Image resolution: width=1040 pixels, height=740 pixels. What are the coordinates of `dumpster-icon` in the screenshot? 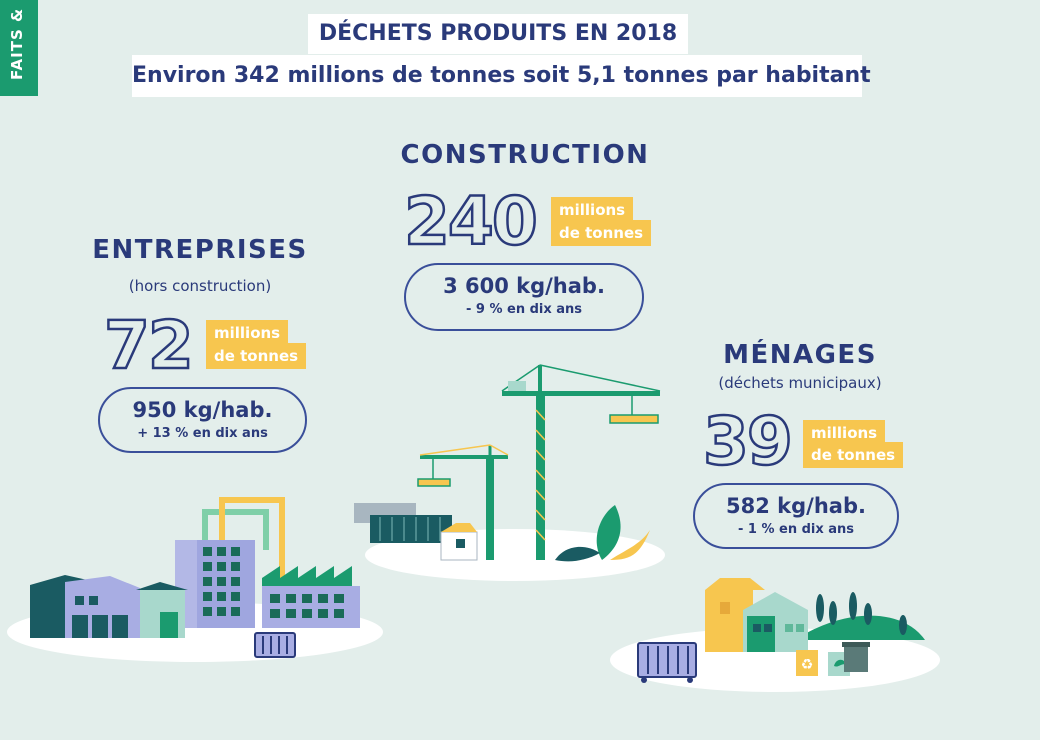 It's located at (275, 645).